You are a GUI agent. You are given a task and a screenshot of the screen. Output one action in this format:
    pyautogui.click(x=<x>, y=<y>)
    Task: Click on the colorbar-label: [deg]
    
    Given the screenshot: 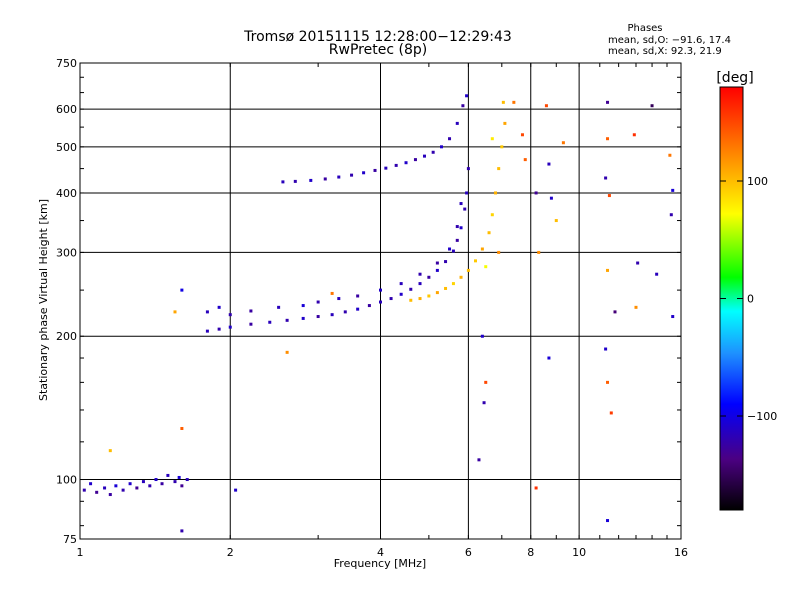 What is the action you would take?
    pyautogui.click(x=734, y=78)
    